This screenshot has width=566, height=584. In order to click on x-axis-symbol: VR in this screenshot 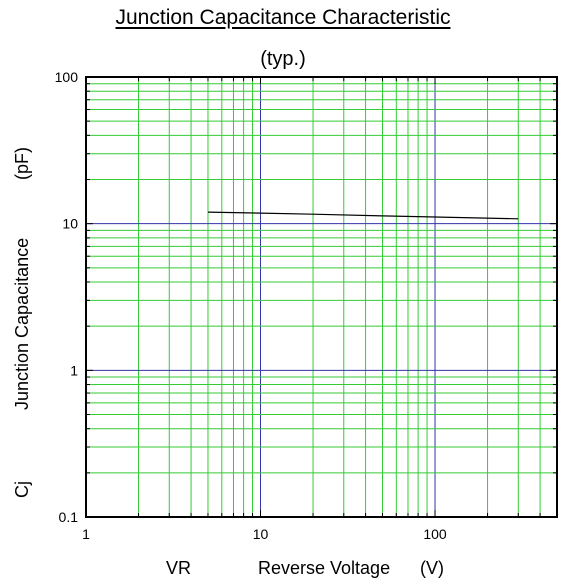, I will do `click(179, 568)`.